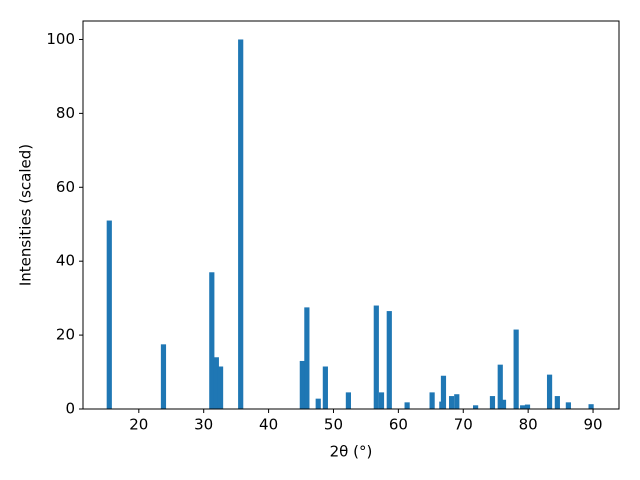  I want to click on x-tick-label: 60, so click(398, 425).